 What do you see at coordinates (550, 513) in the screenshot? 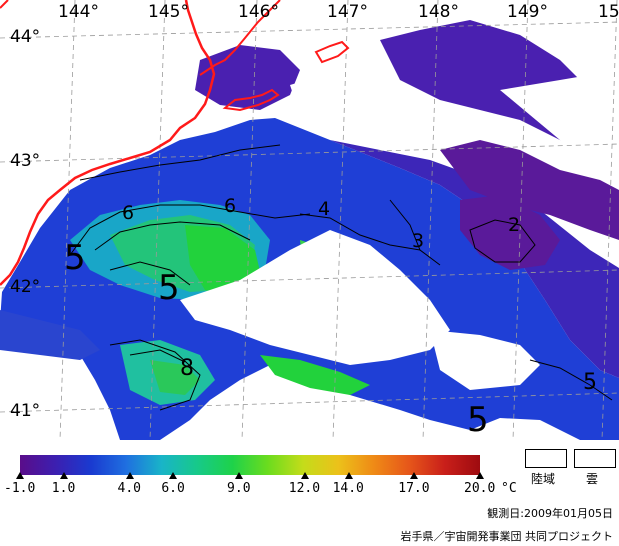
I see `observation-date: 観測日:2009年01月05日` at bounding box center [550, 513].